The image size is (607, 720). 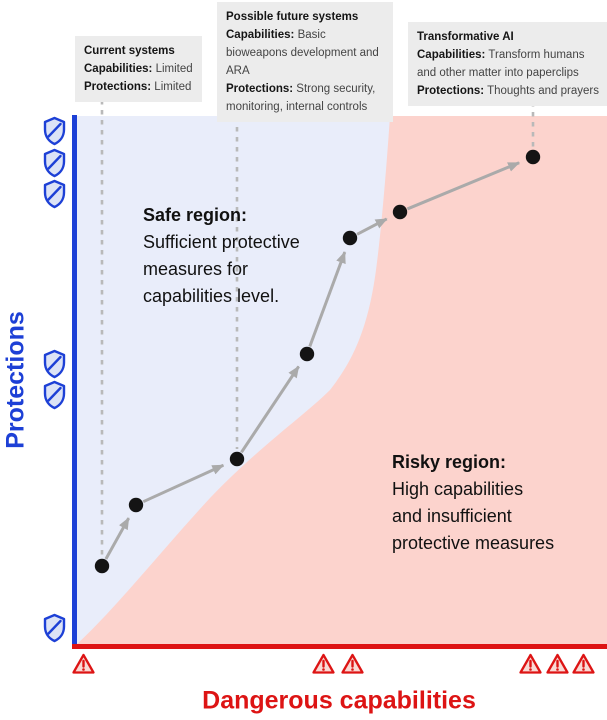 I want to click on x-axis-label: Dangerous capabilities, so click(x=339, y=700).